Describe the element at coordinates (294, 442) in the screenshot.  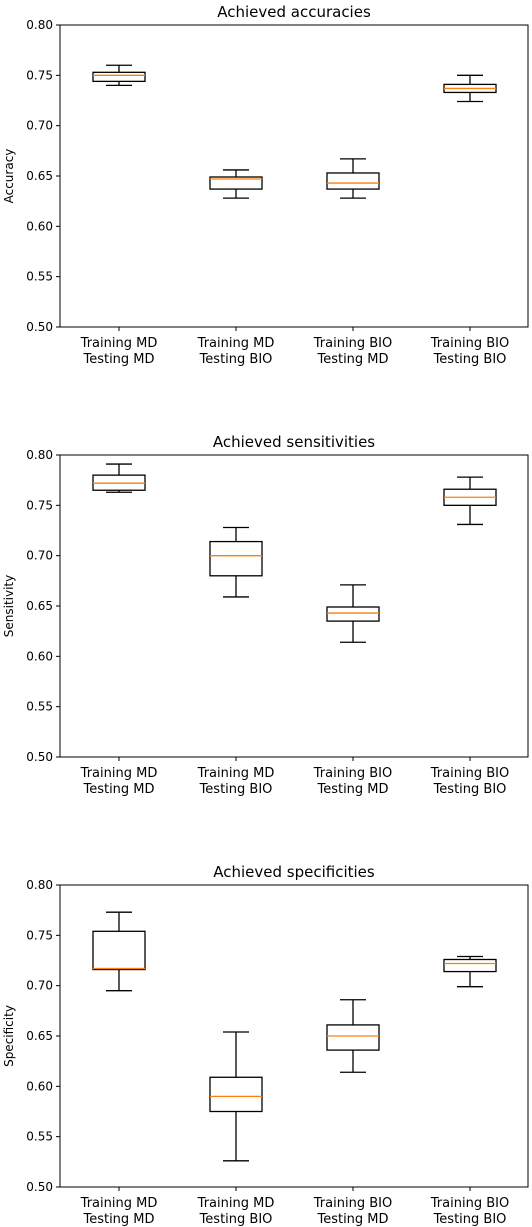
I see `chart-title: Achieved sensitivities` at that location.